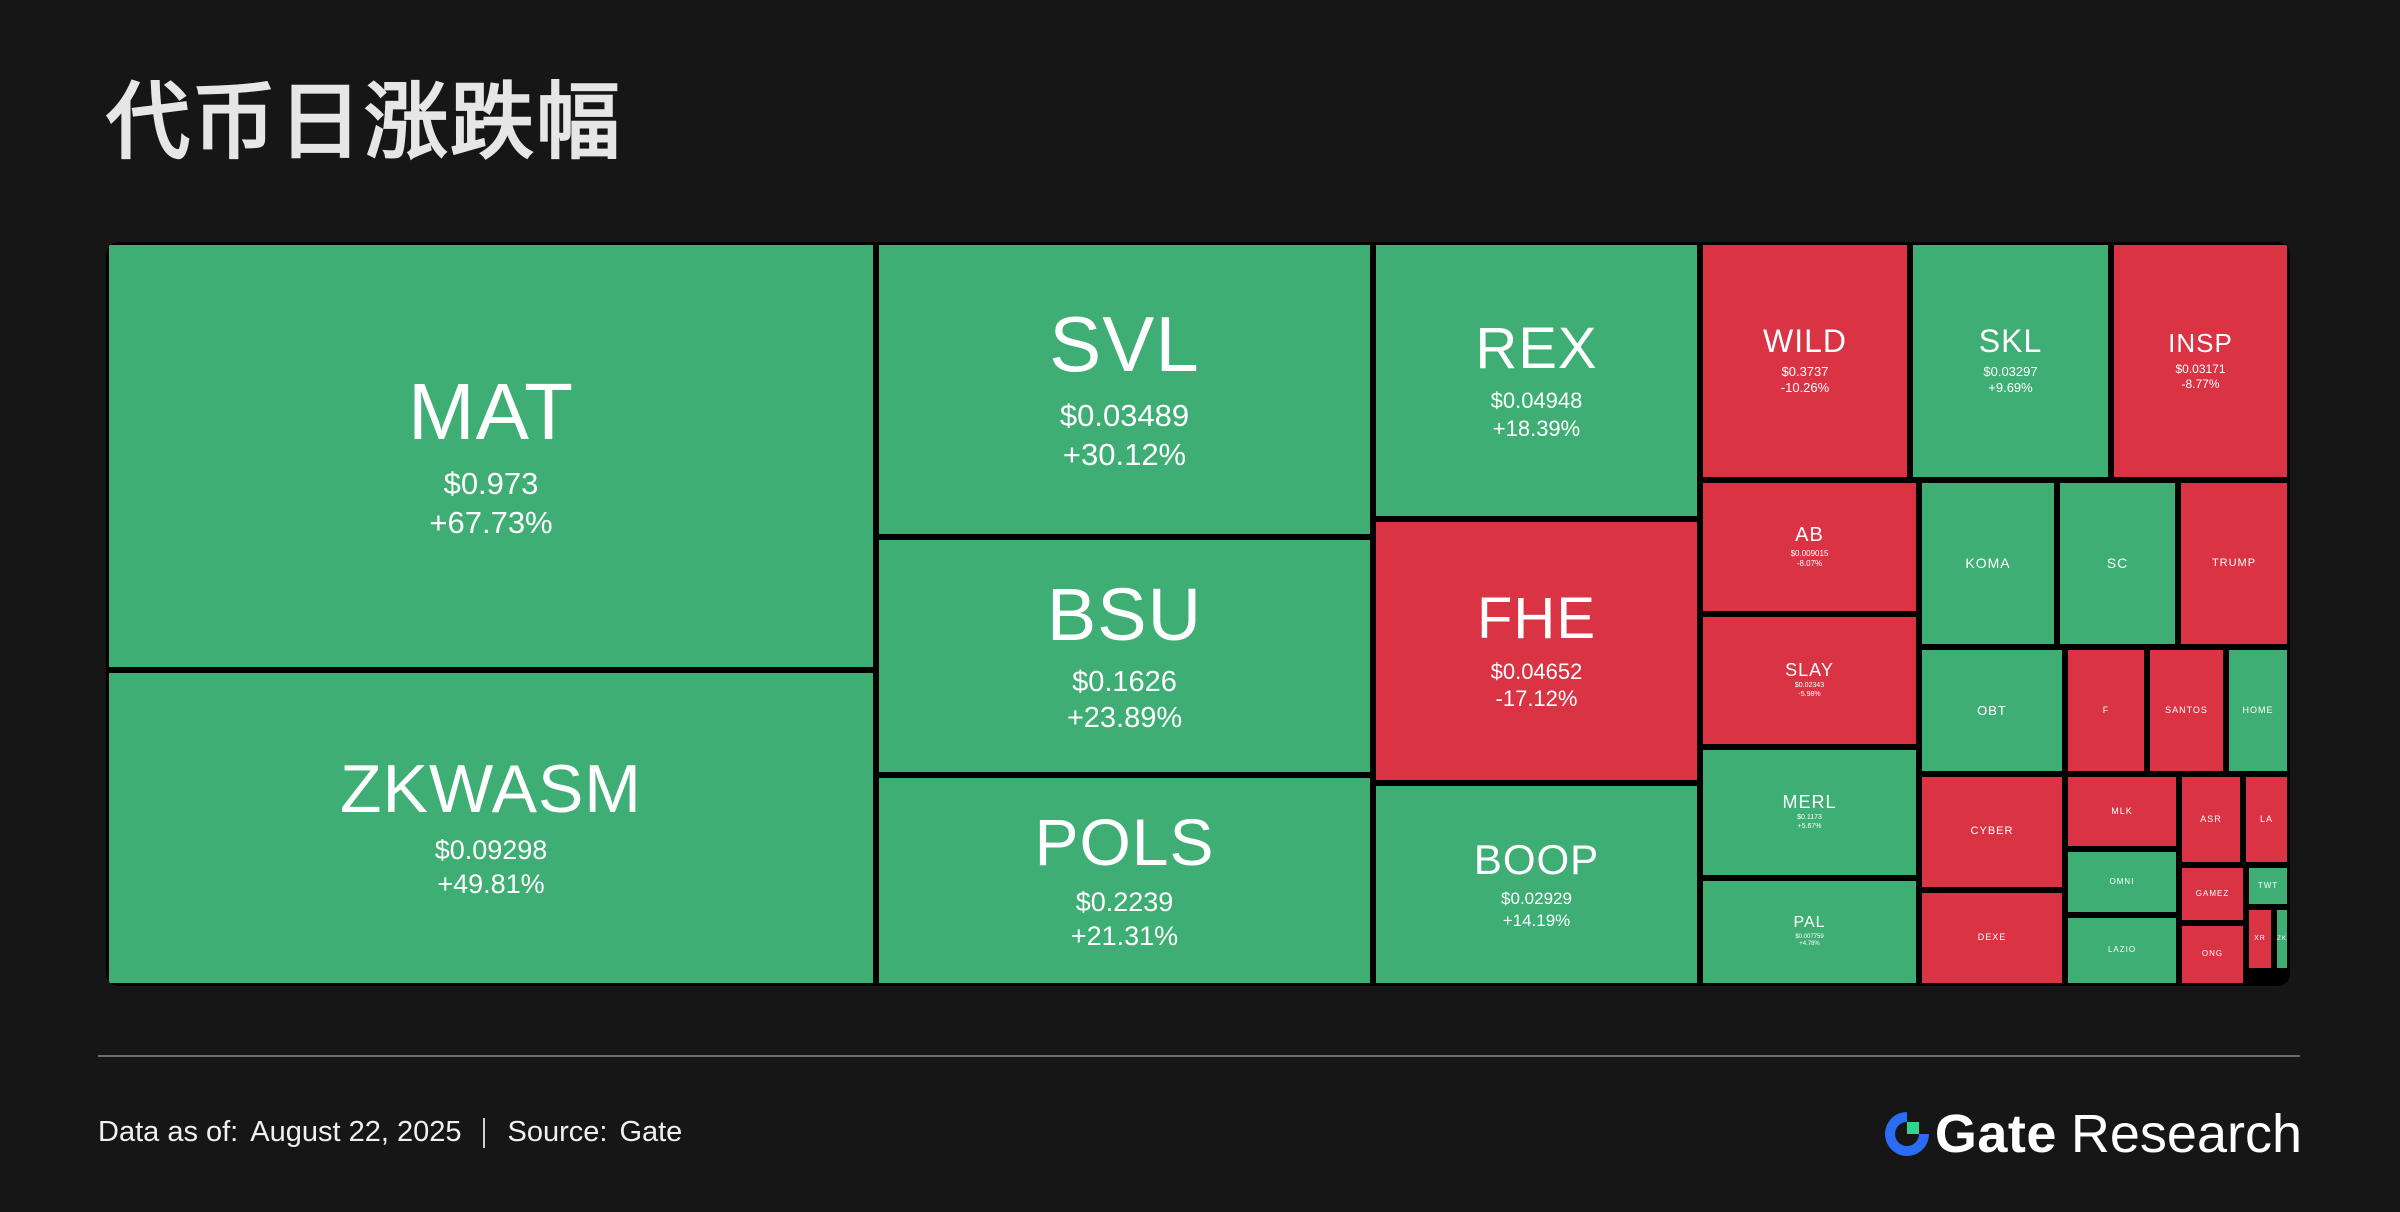  I want to click on tile-change: +49.81%, so click(491, 884).